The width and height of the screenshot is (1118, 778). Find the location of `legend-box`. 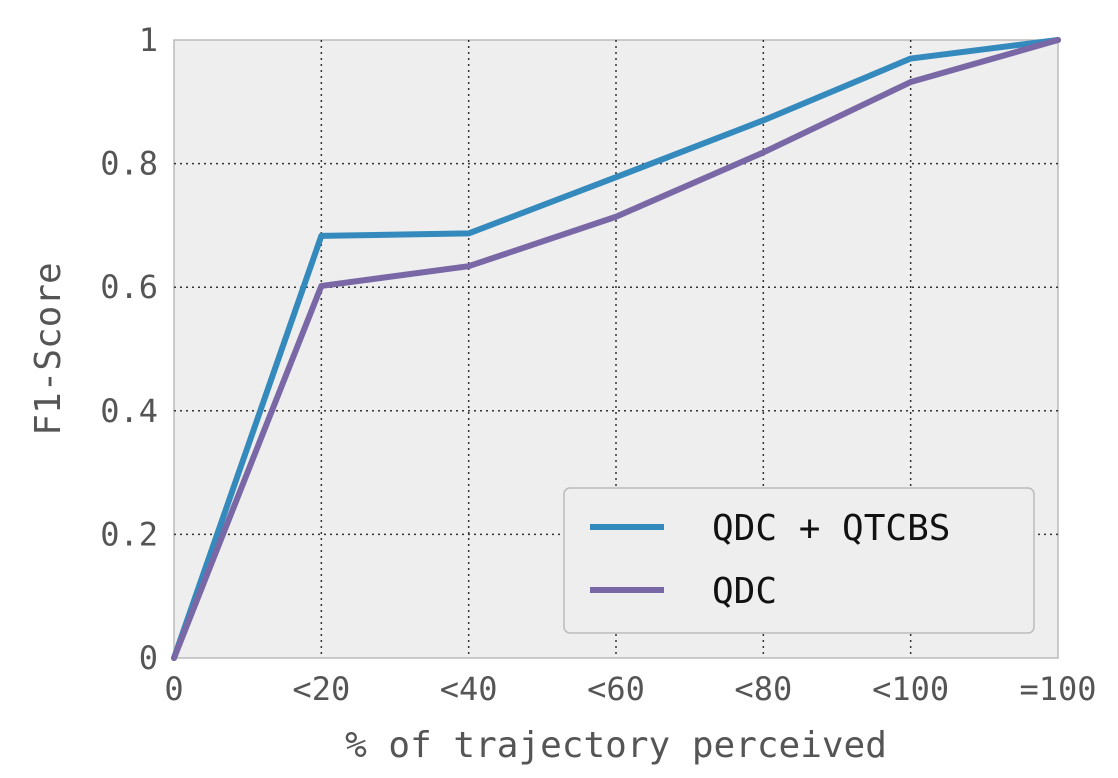

legend-box is located at coordinates (799, 560).